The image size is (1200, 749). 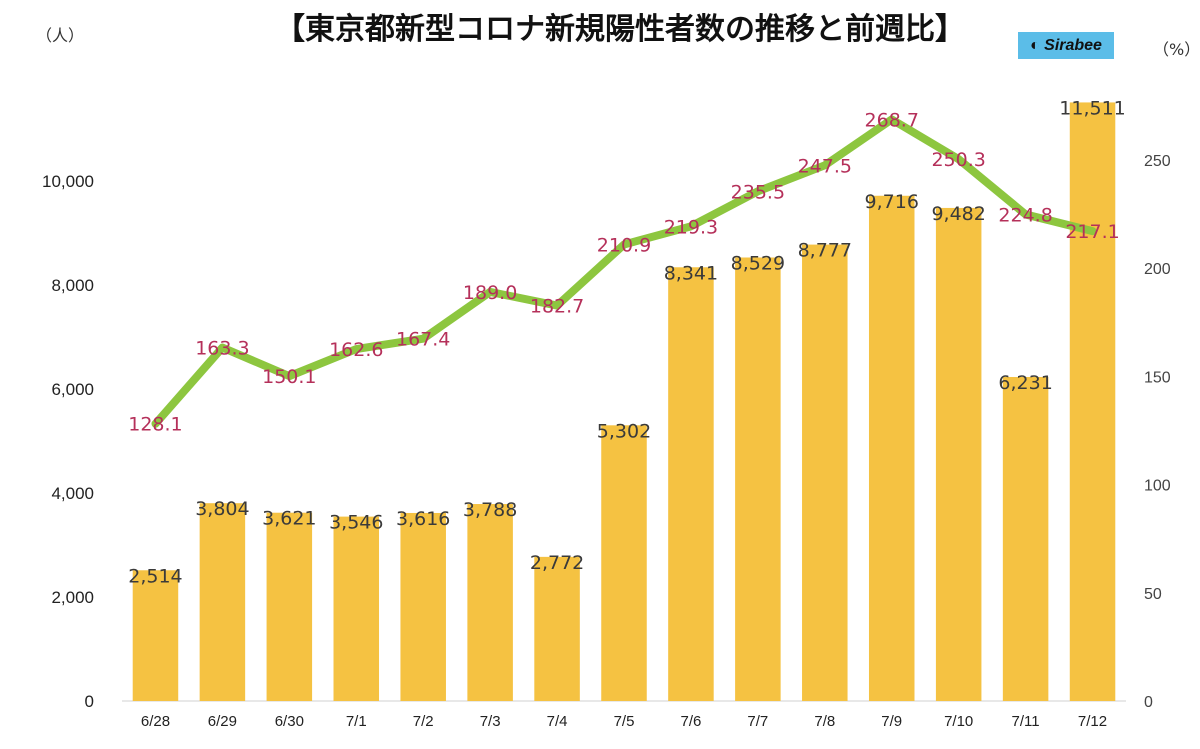 I want to click on right-axis-unit: （%）, so click(x=1176, y=49).